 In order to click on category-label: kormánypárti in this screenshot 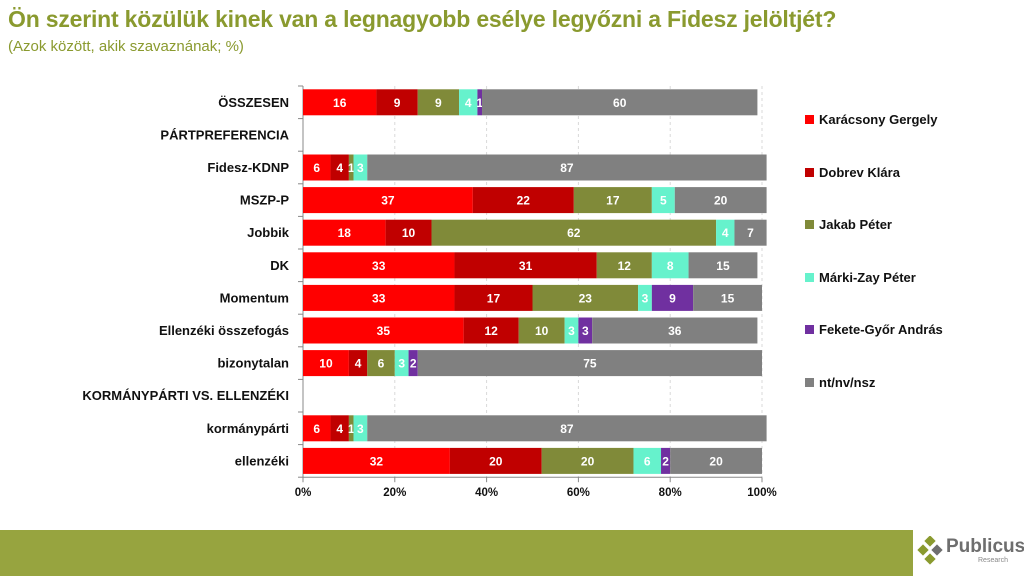, I will do `click(248, 428)`.